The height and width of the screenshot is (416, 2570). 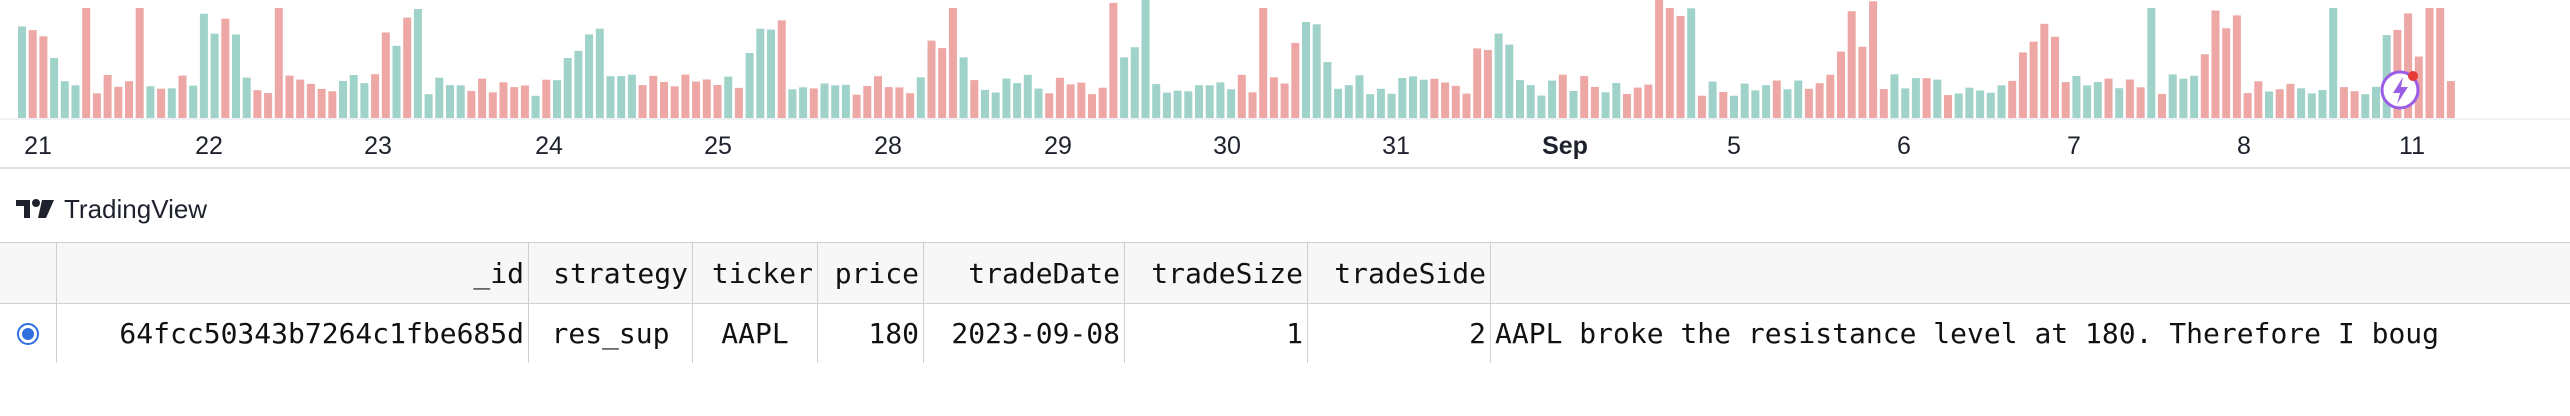 I want to click on cell-tradesize: 1, so click(x=1216, y=333).